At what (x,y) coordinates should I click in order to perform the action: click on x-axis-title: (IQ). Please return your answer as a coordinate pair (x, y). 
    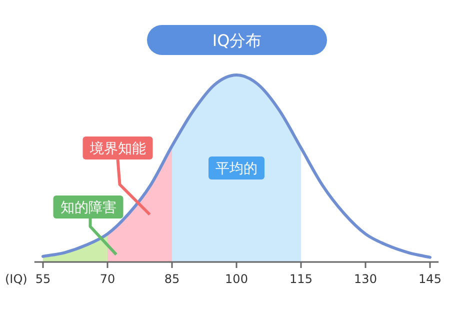
    Looking at the image, I should click on (16, 279).